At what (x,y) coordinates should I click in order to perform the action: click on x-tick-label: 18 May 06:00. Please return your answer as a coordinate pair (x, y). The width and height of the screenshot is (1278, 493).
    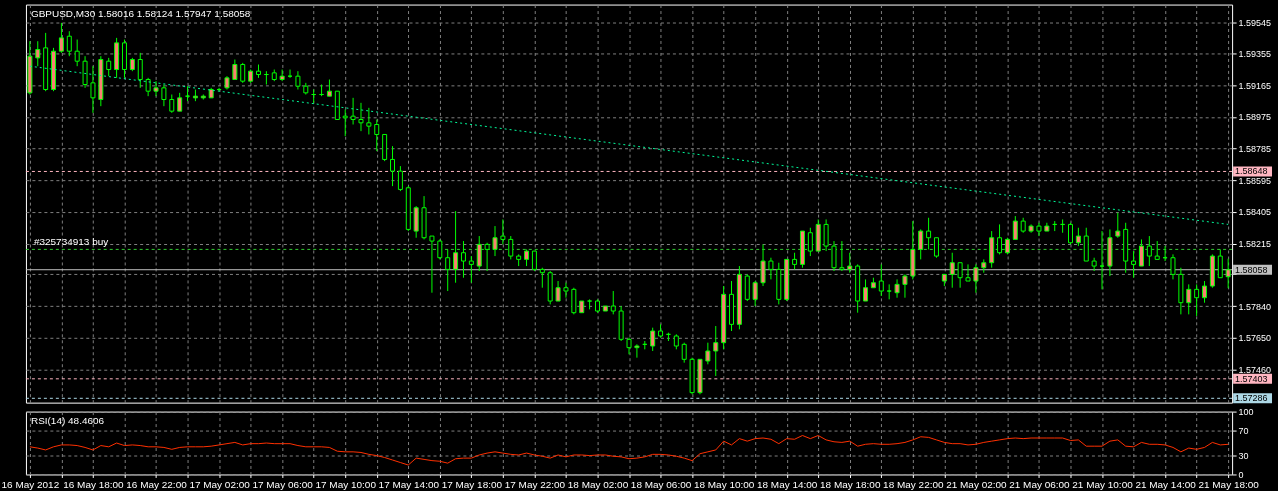
    Looking at the image, I should click on (661, 484).